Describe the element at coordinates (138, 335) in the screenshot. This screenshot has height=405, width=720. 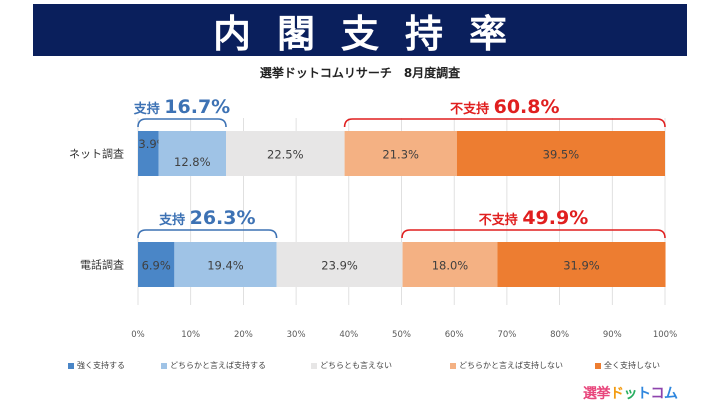
I see `x-tick-label: 0%` at that location.